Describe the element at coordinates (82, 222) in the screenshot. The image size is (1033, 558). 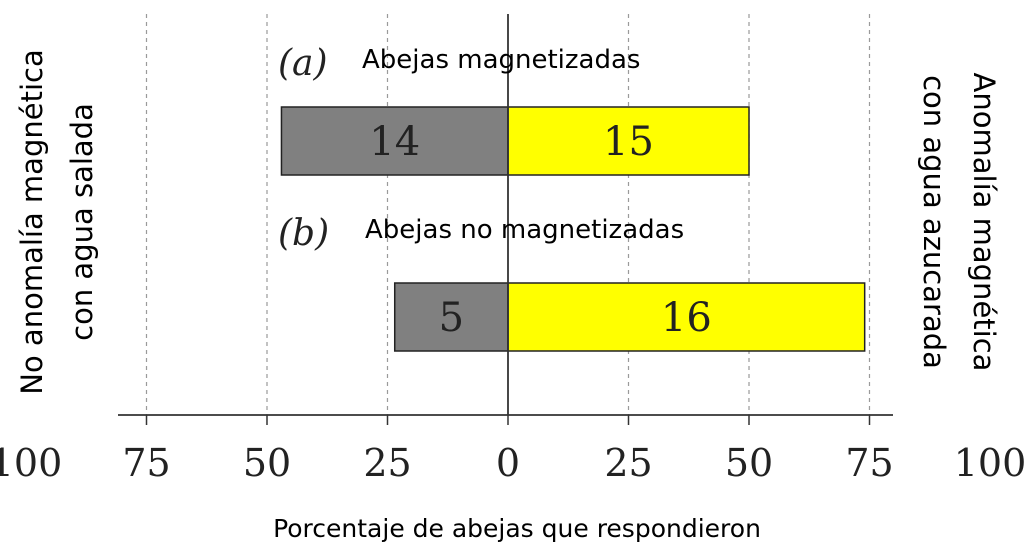
I see `left-label-line: con agua salada` at that location.